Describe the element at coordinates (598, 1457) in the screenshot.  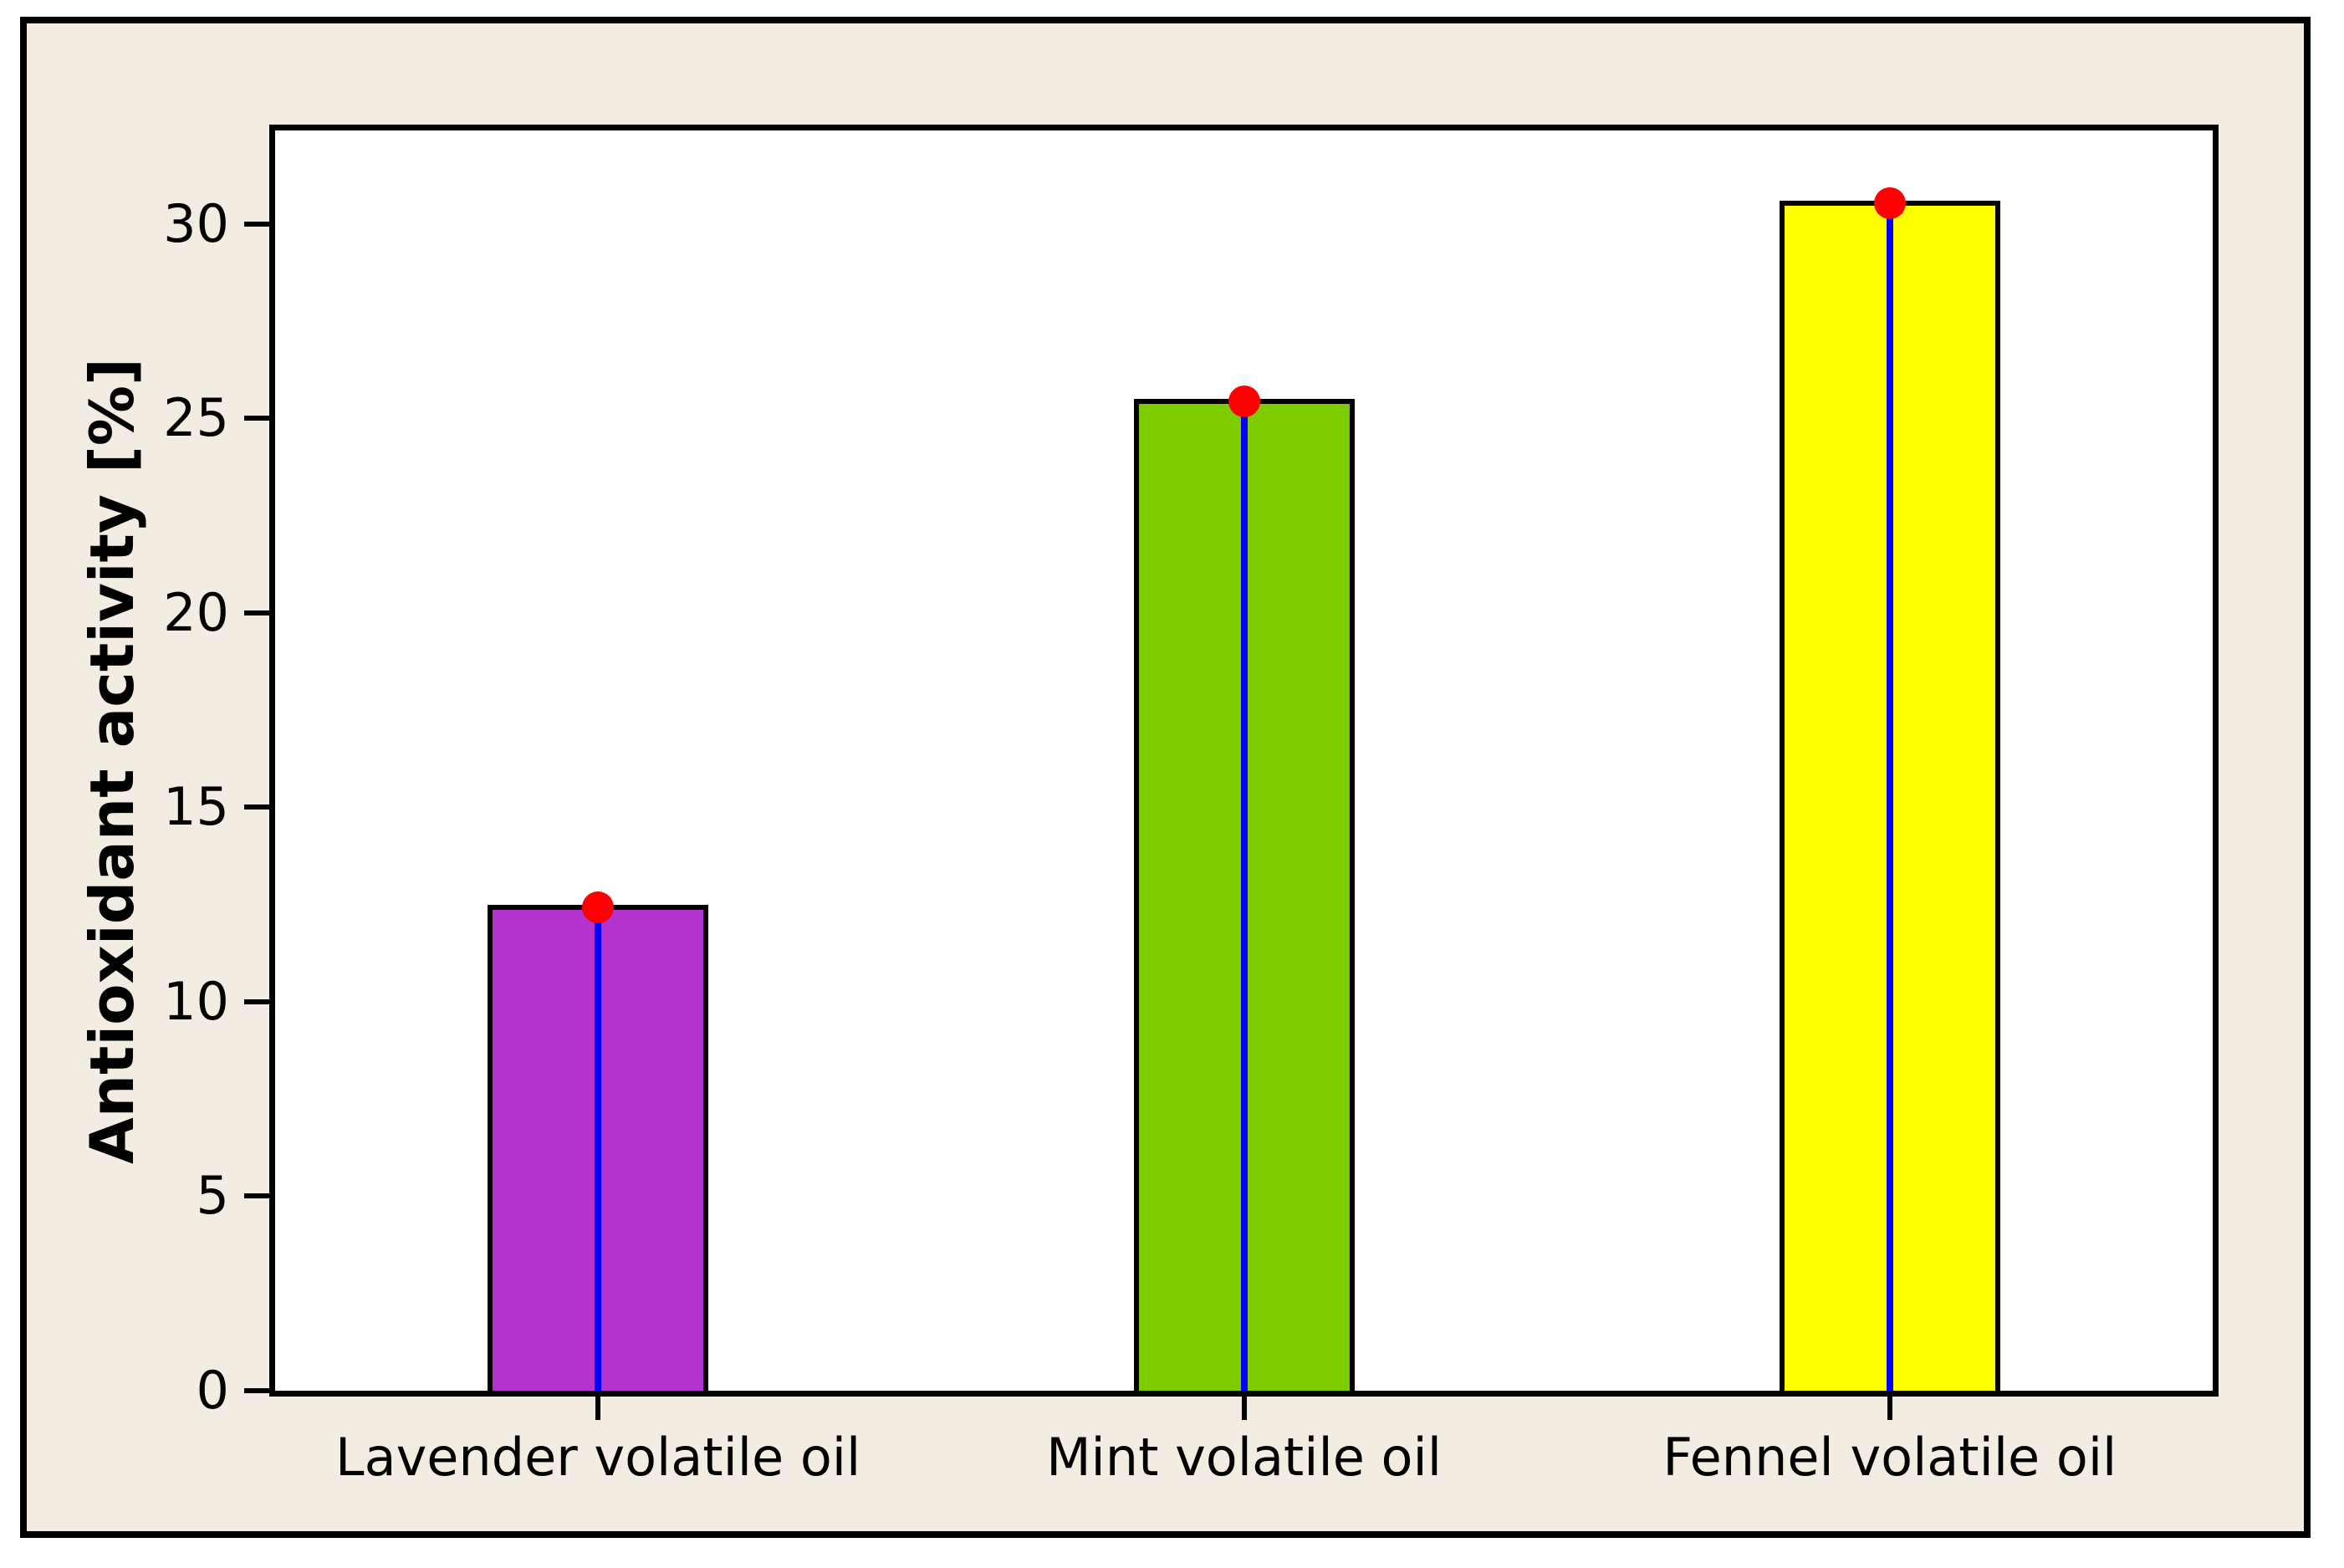
I see `x-axis-category-label: Lavender volatile oil` at that location.